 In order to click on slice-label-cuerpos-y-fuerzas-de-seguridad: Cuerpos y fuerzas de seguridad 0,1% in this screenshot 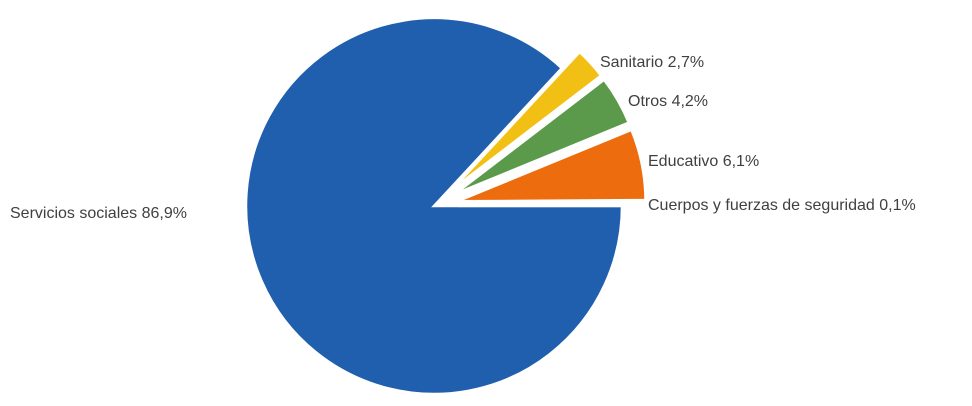, I will do `click(782, 205)`.